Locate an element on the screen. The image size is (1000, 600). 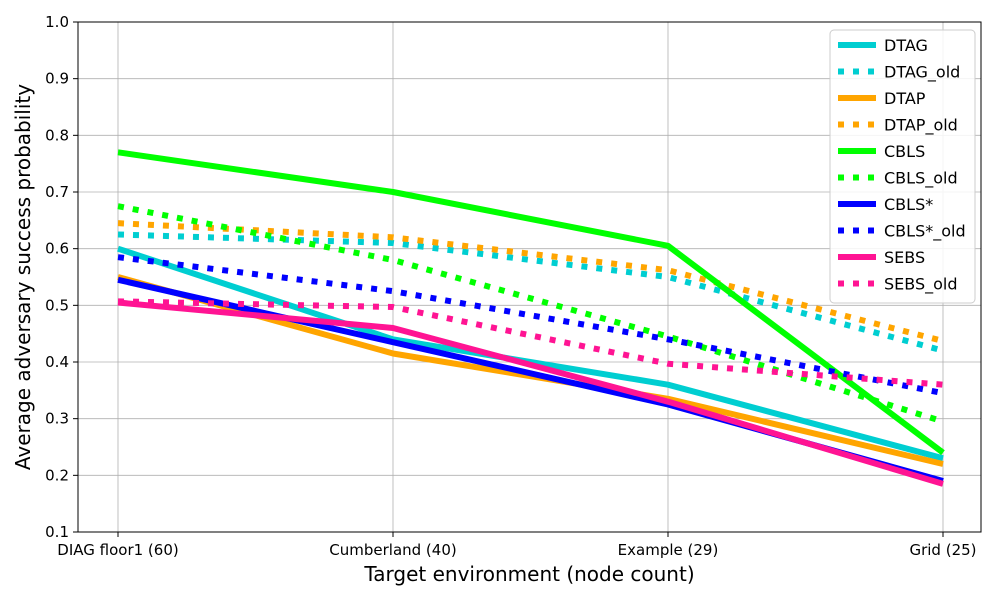
y-tick-label: 1.0 is located at coordinates (57, 22).